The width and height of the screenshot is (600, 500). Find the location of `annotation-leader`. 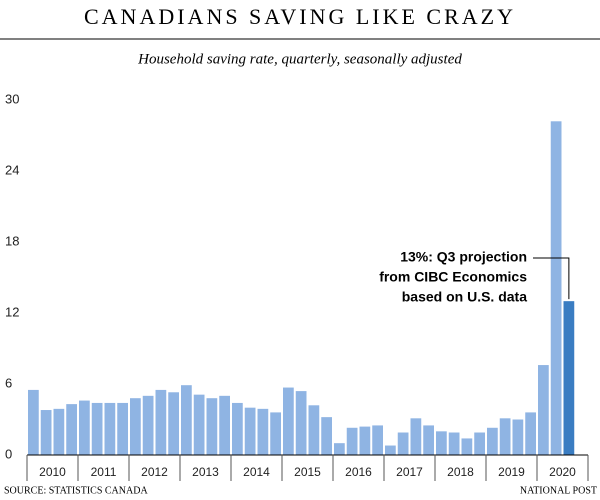

annotation-leader is located at coordinates (551, 278).